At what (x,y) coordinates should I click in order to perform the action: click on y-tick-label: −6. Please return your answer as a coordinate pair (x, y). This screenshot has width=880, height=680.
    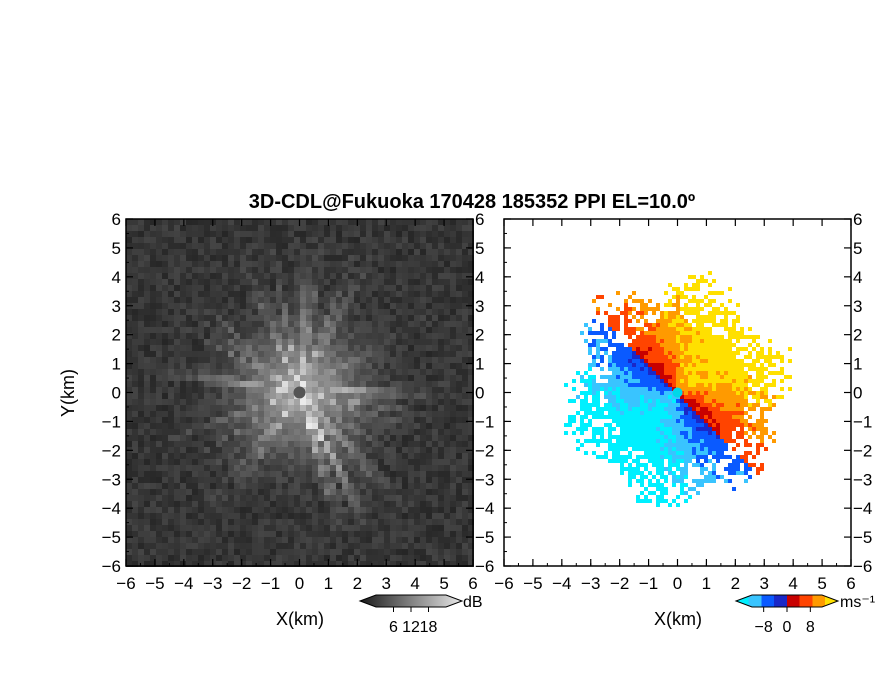
    Looking at the image, I should click on (484, 566).